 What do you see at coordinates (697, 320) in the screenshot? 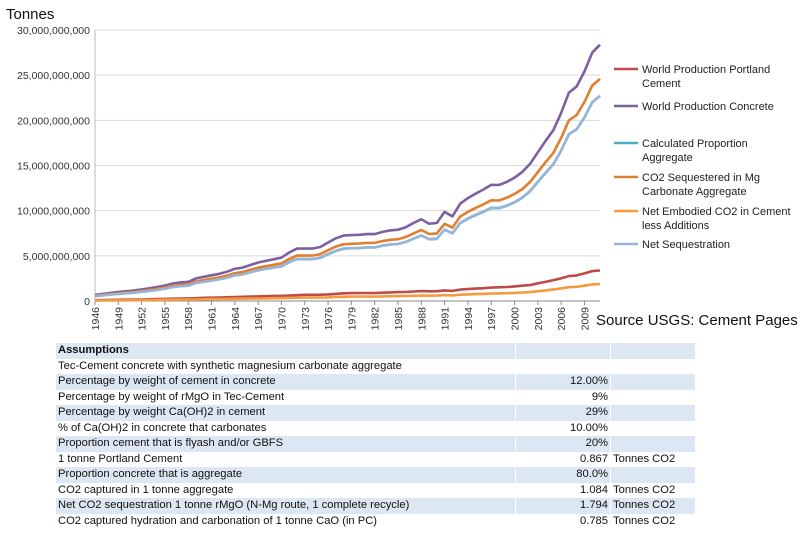
I see `source-caption: Source USGS: Cement Pages` at bounding box center [697, 320].